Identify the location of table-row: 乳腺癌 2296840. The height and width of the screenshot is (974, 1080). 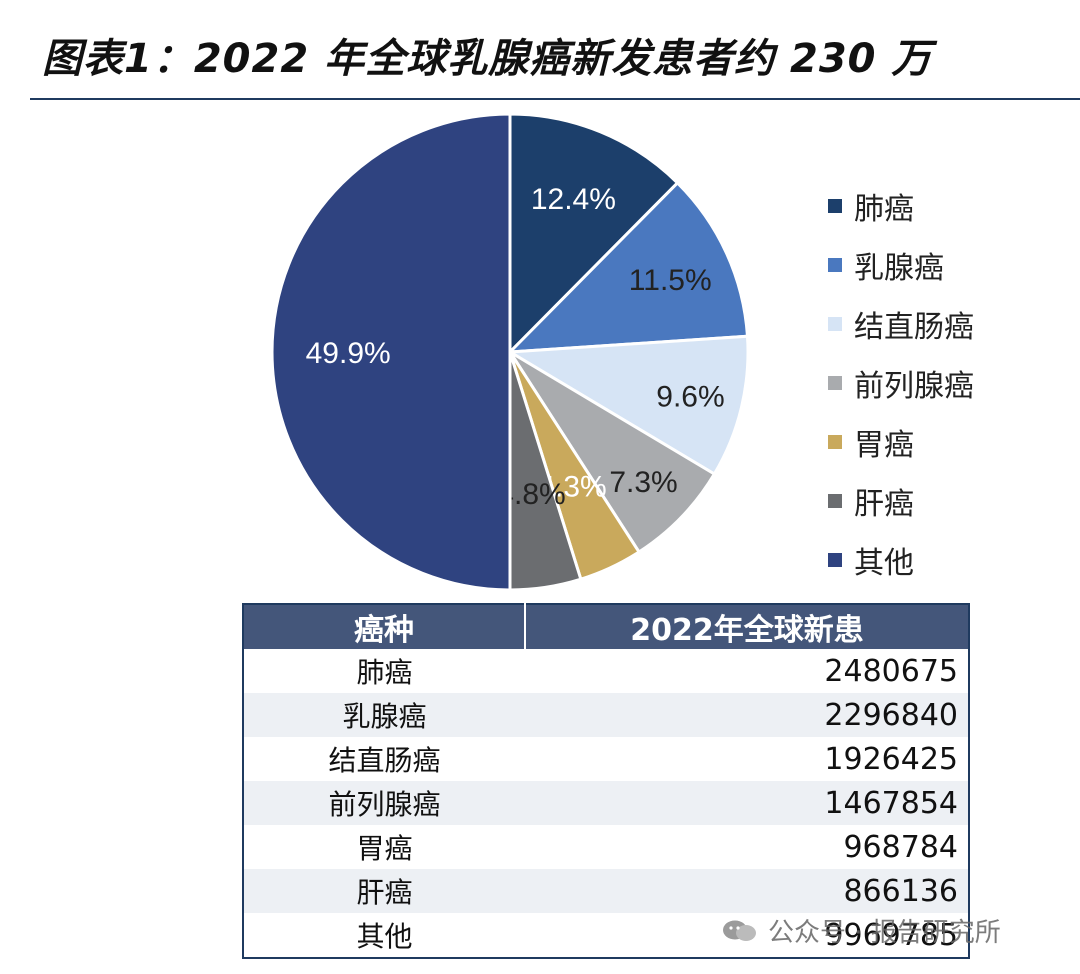
(606, 715).